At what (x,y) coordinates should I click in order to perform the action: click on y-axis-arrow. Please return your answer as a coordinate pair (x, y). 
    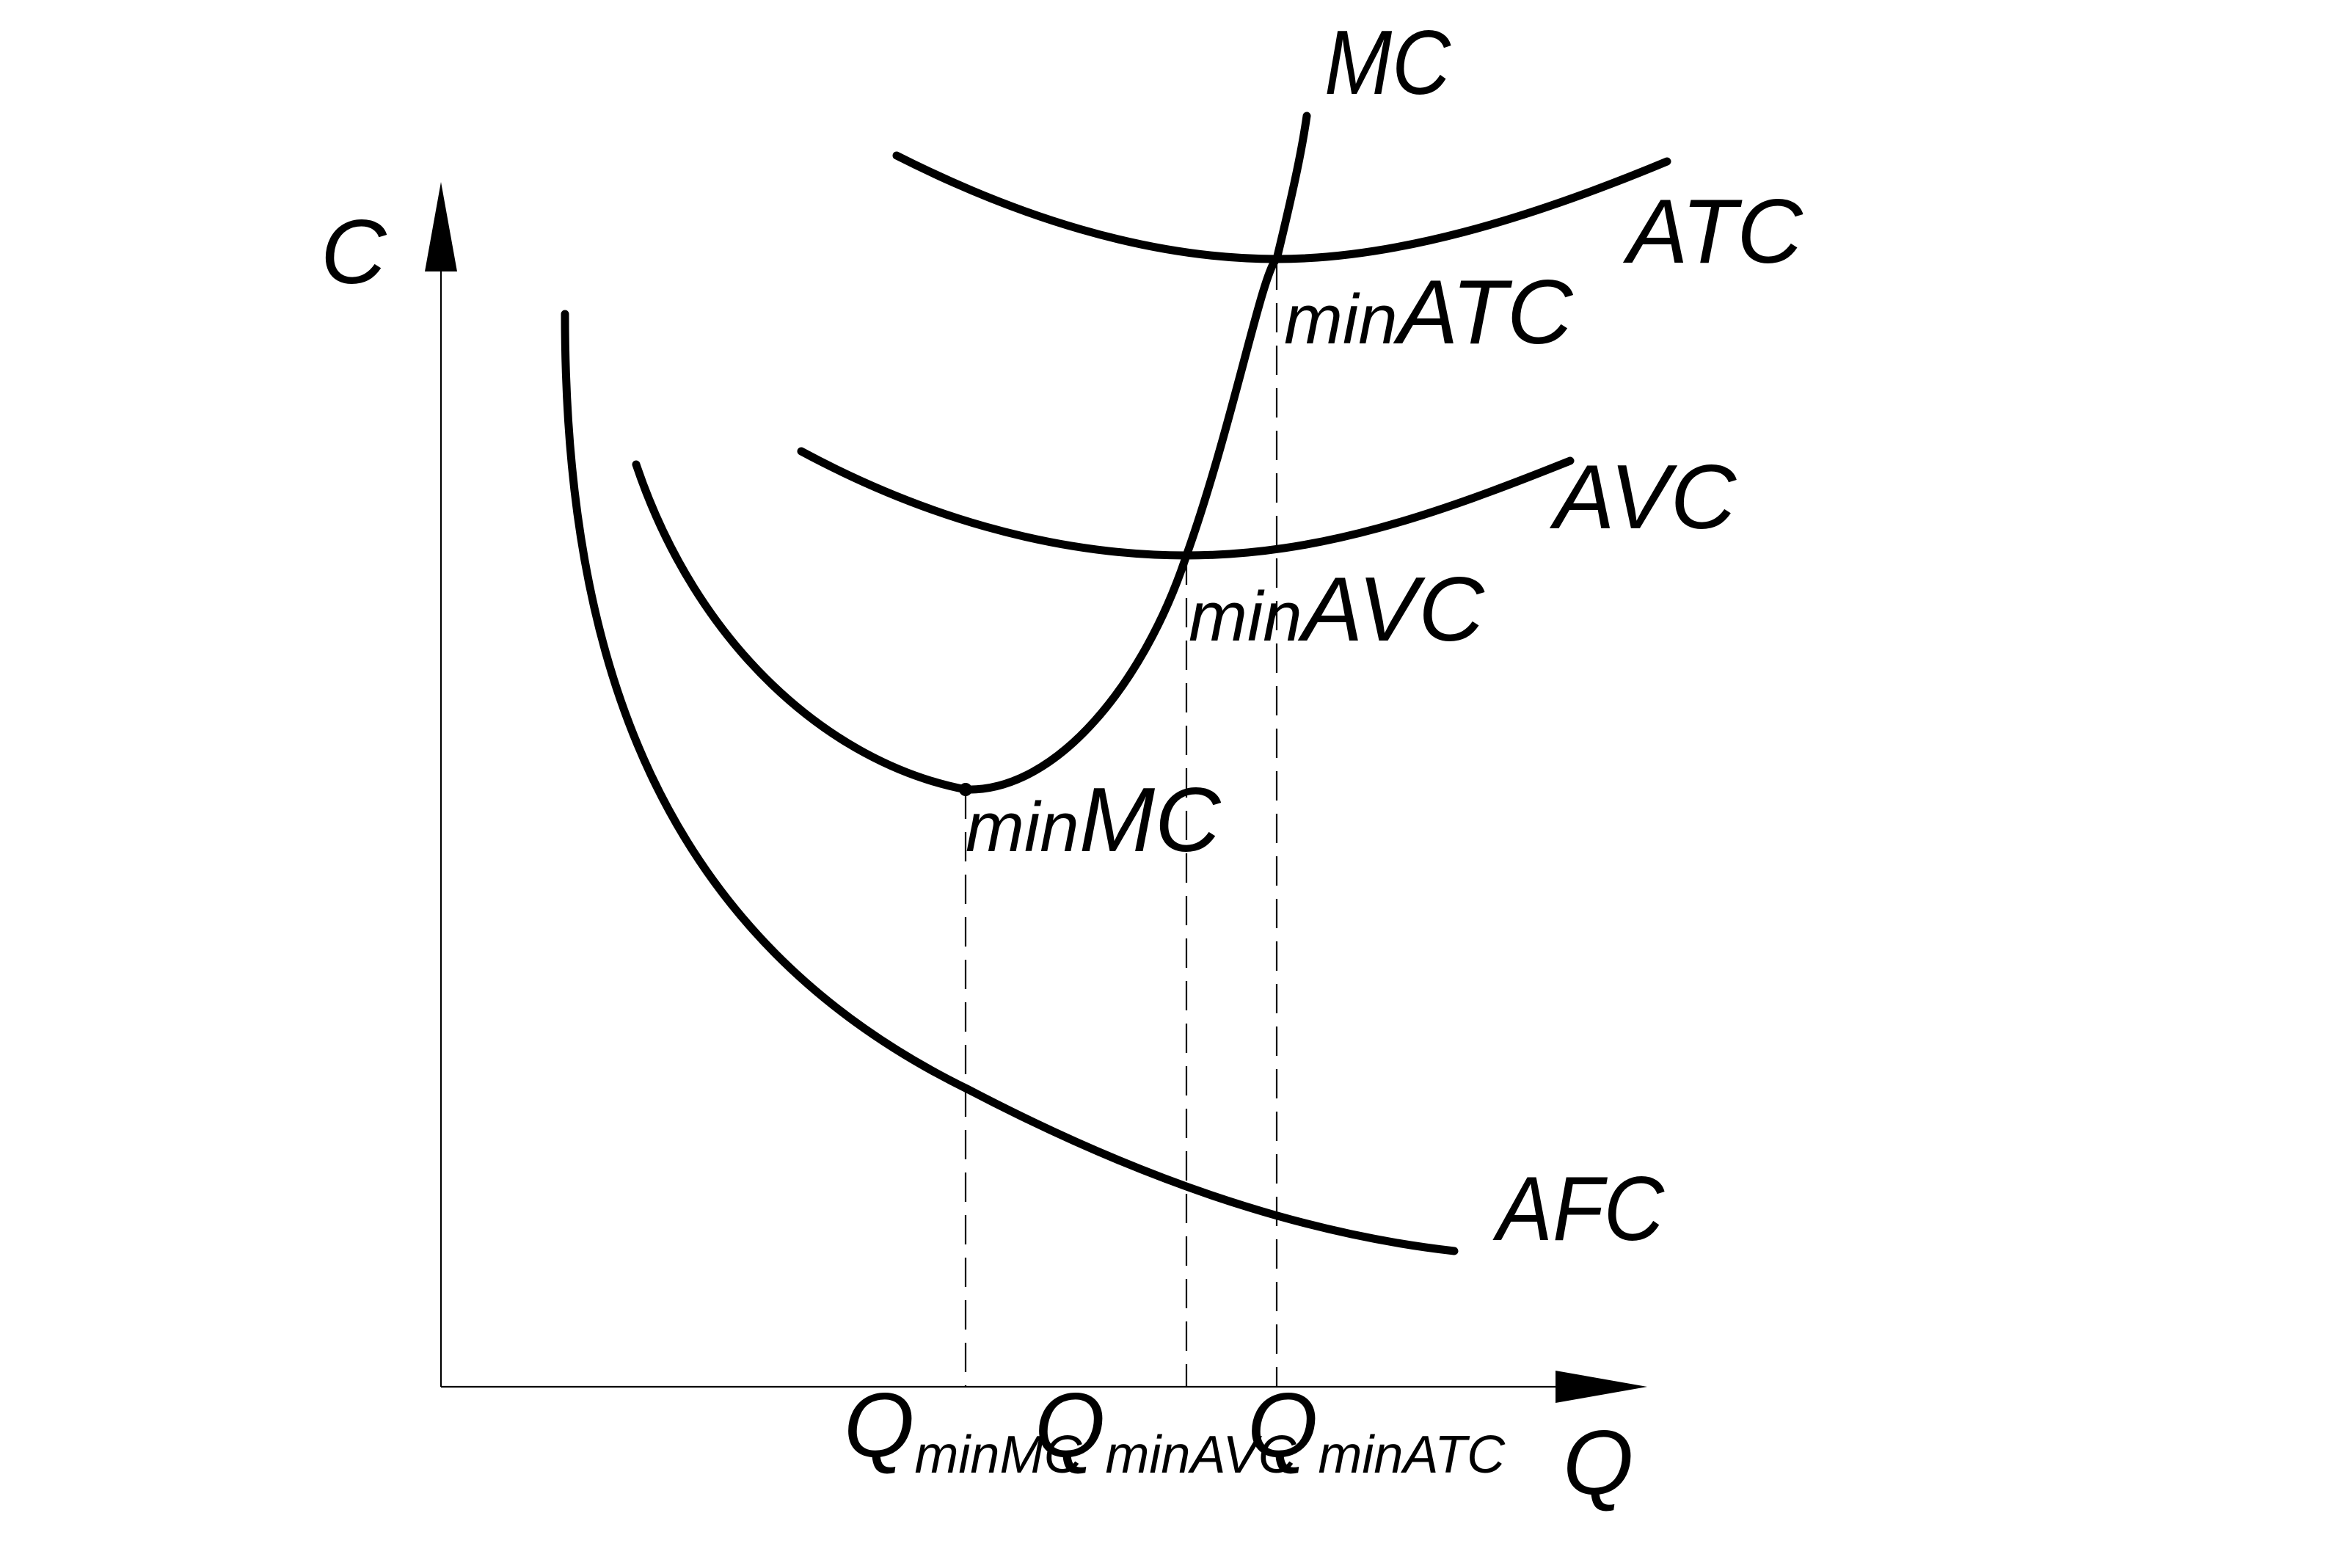
    Looking at the image, I should click on (441, 226).